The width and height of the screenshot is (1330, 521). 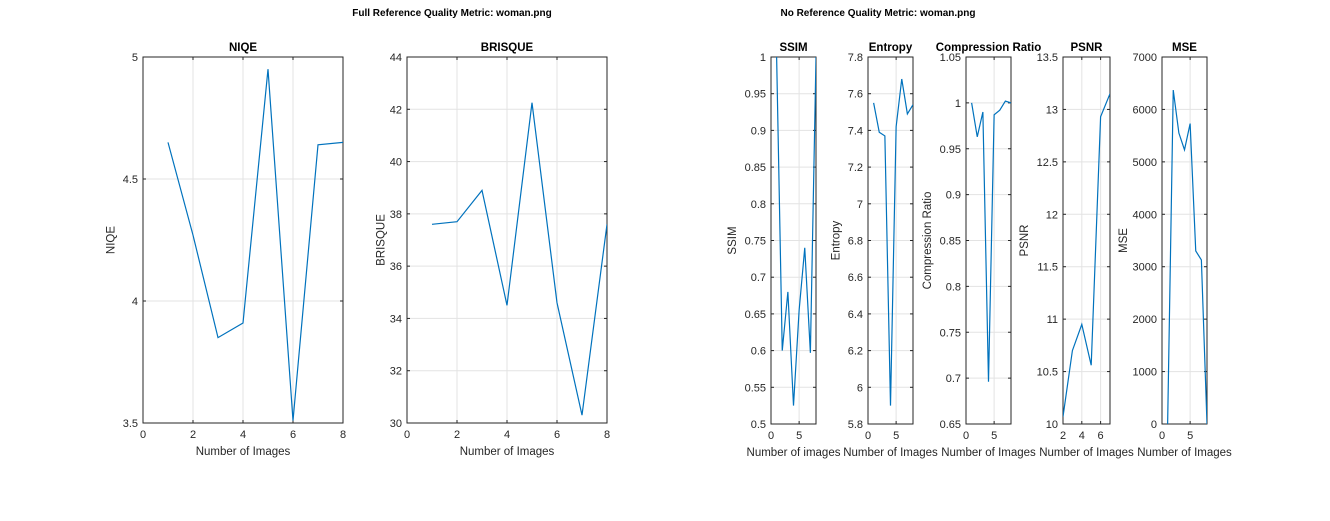 I want to click on y-tick-label: 5, so click(x=135, y=58).